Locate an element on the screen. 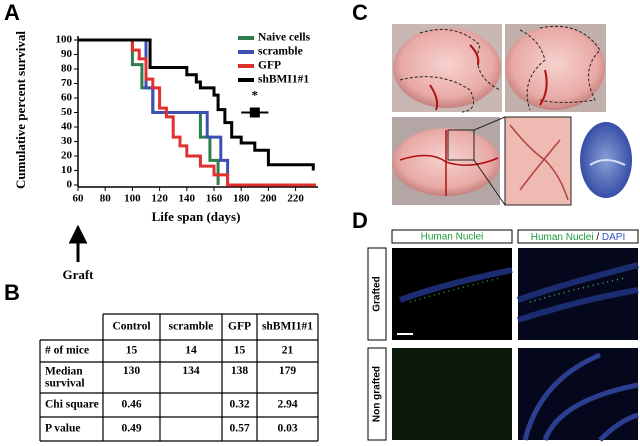 The image size is (640, 446). y-tick-label: 10 is located at coordinates (67, 170).